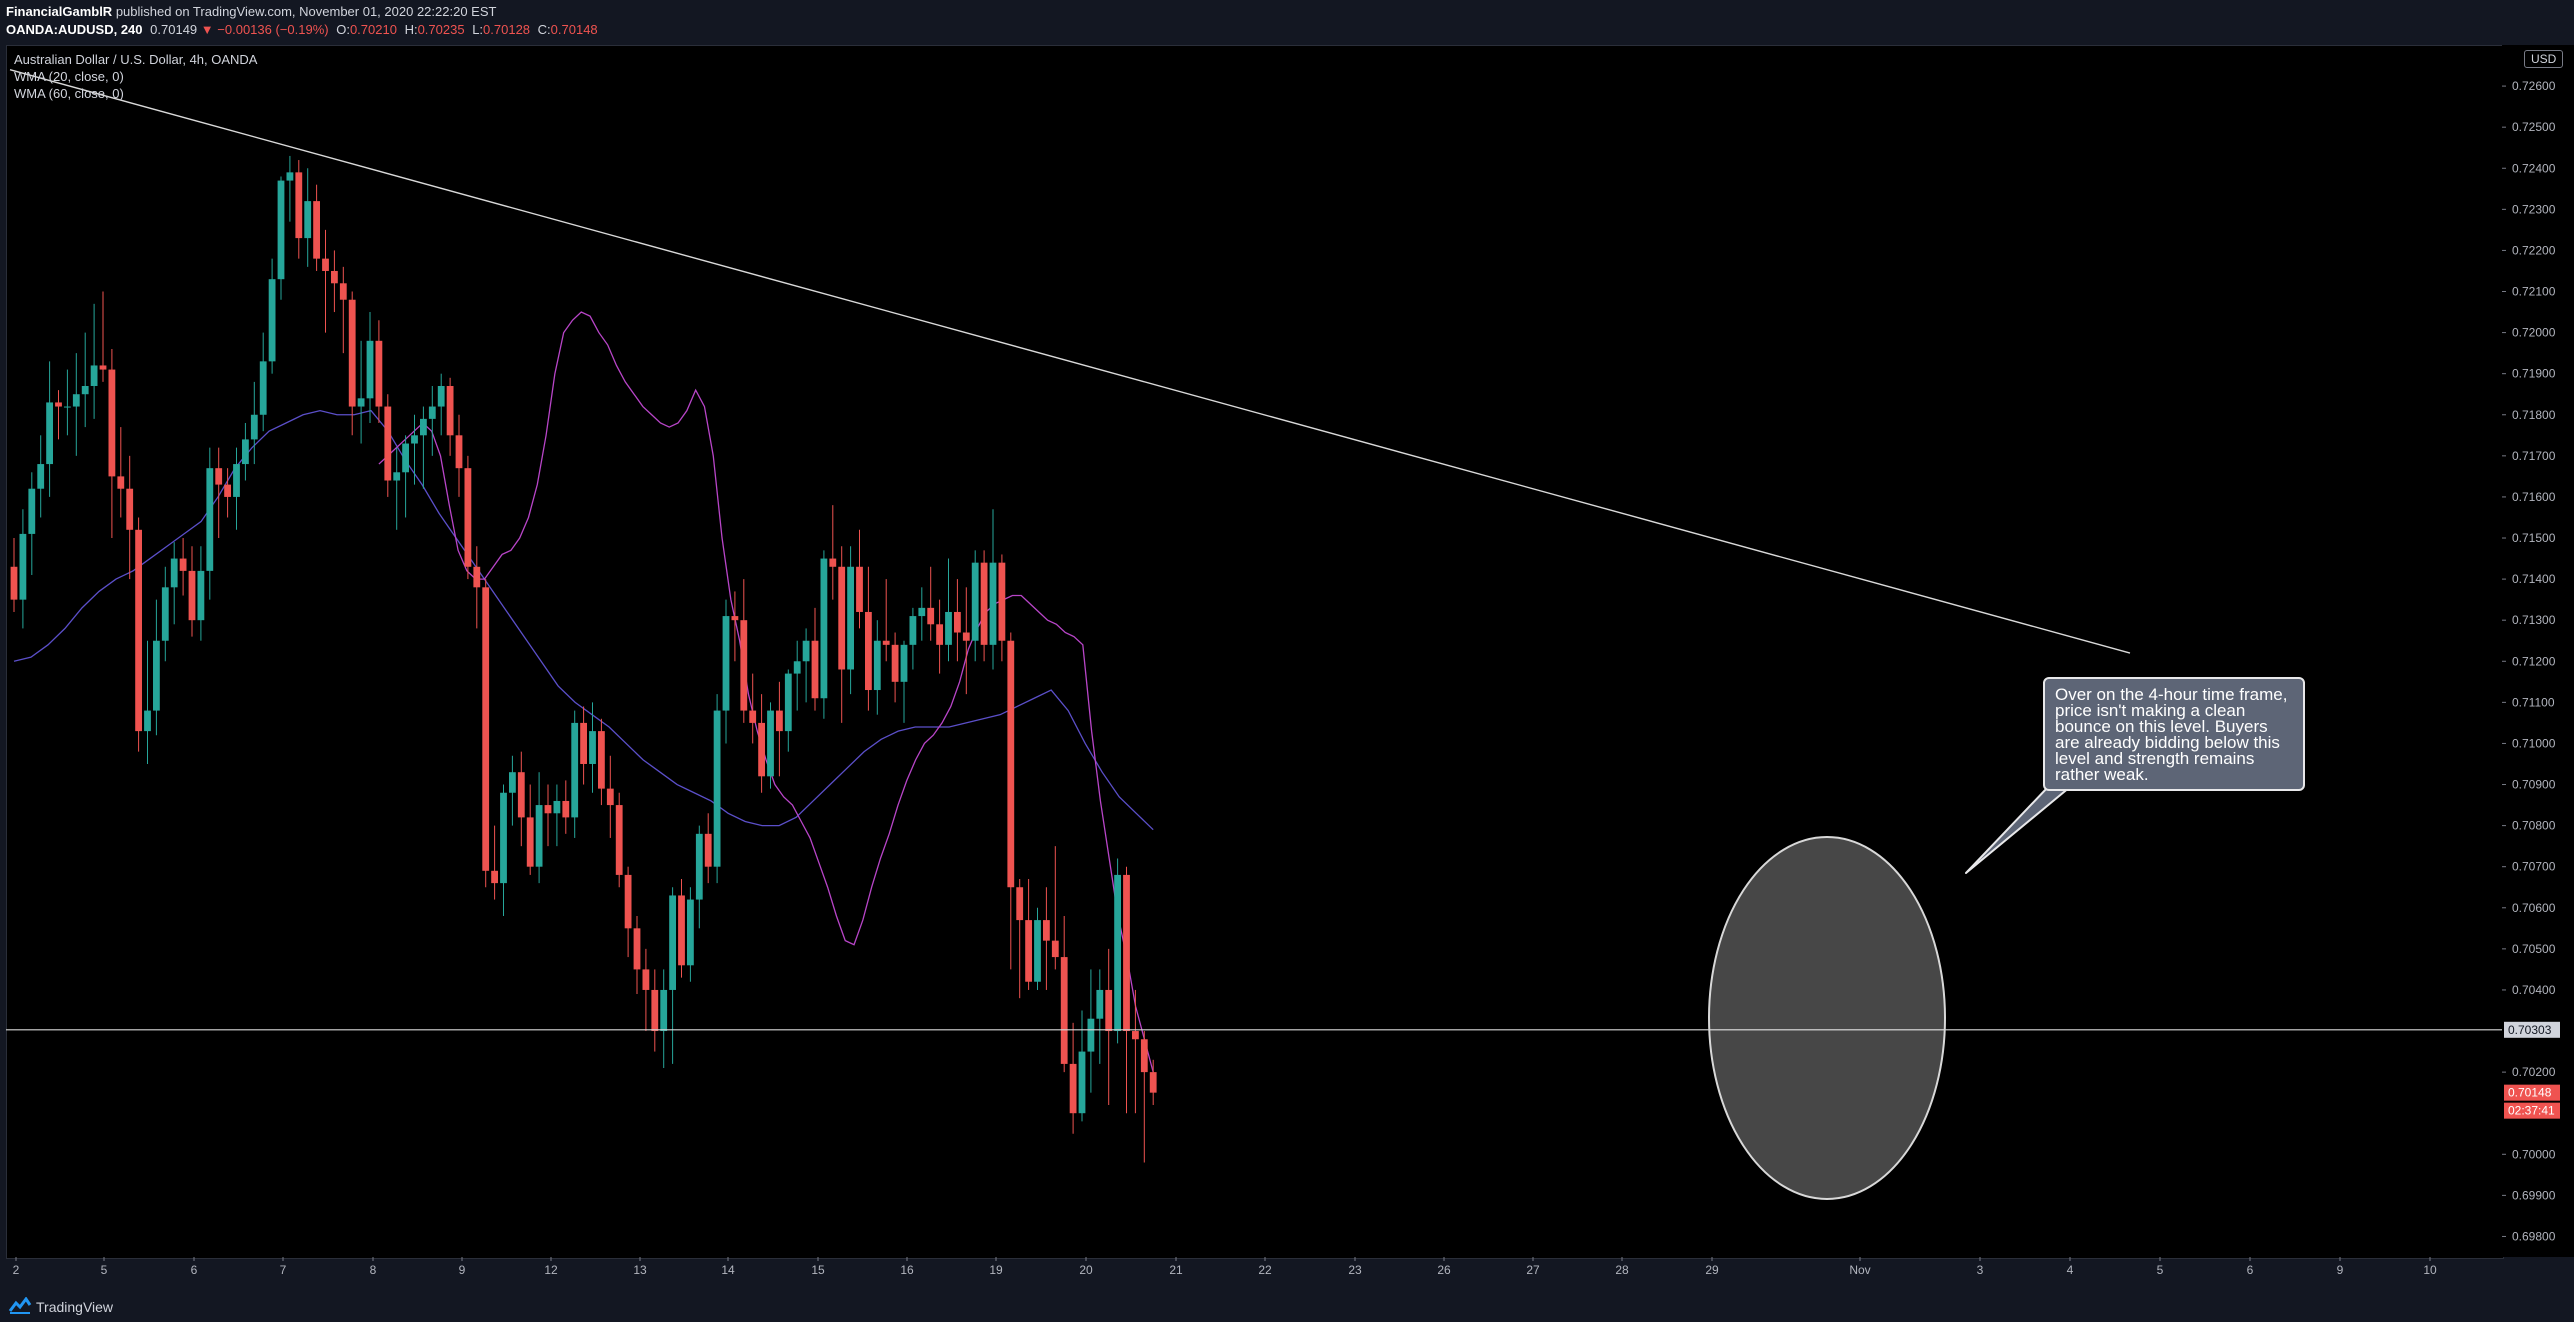  What do you see at coordinates (69, 93) in the screenshot?
I see `indicator-wma60-label: WMA (60, close, 0)` at bounding box center [69, 93].